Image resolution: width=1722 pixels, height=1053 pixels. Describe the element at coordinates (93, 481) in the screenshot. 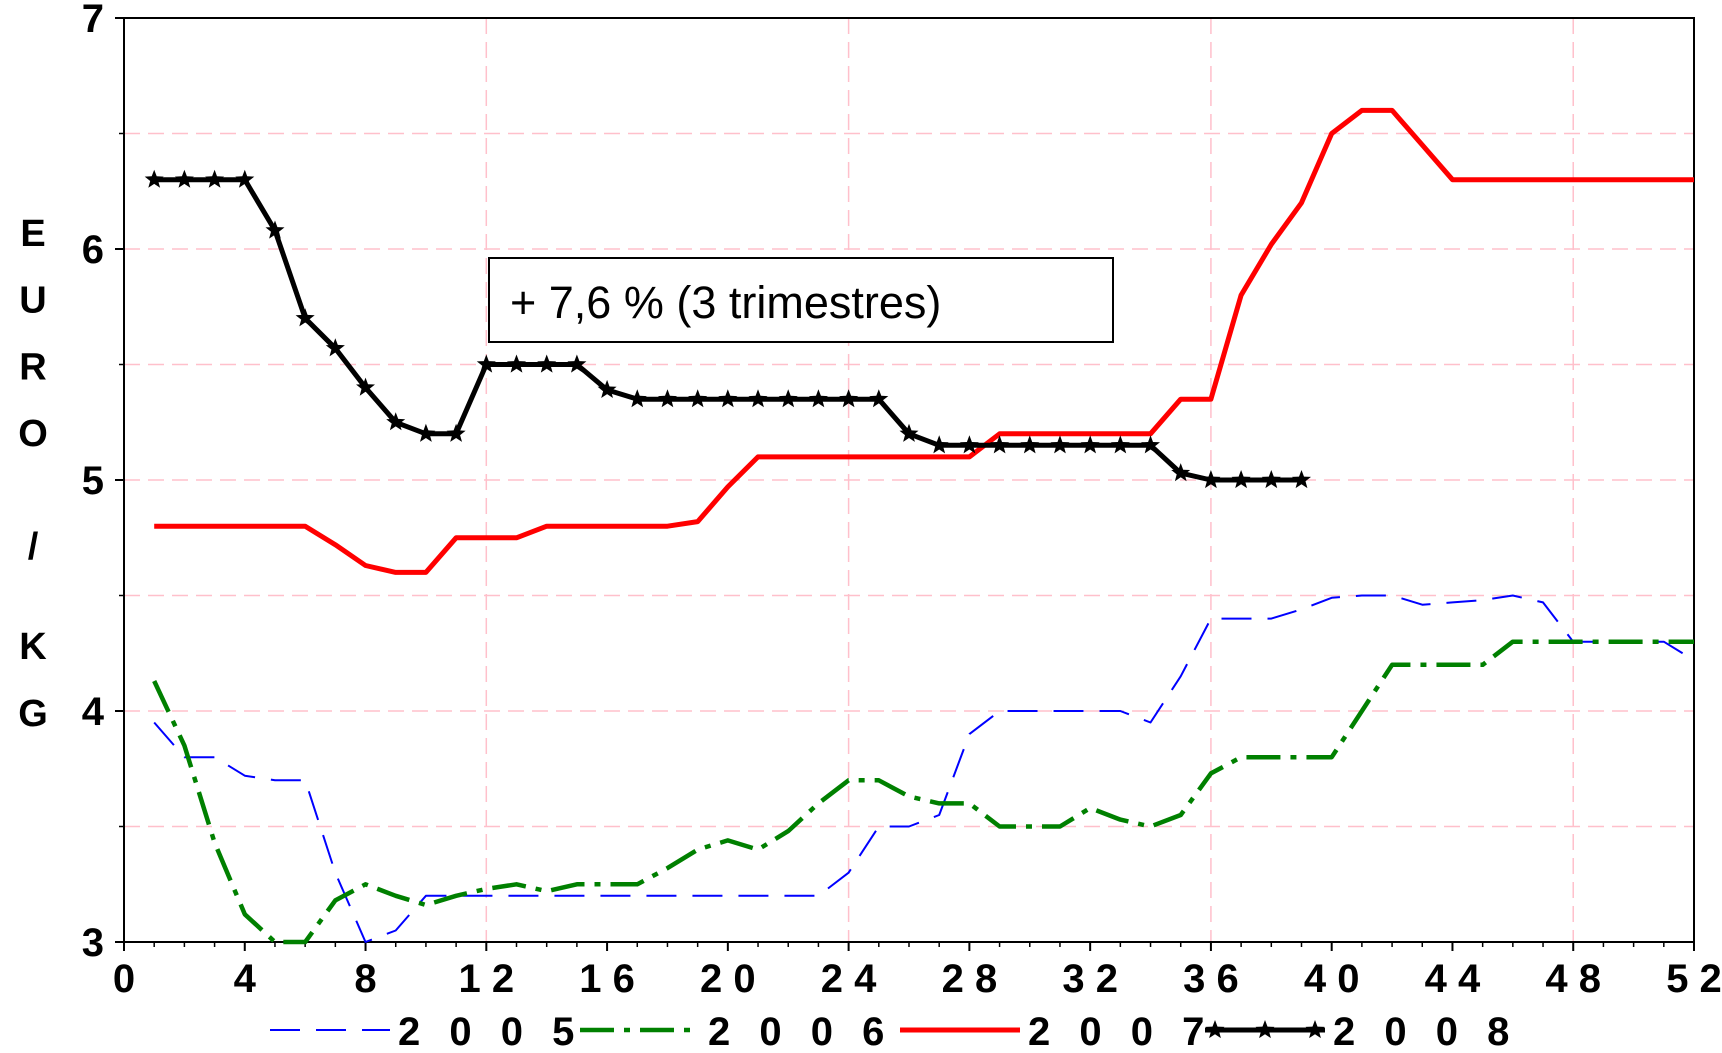

I see `y-tick-label: 5` at that location.